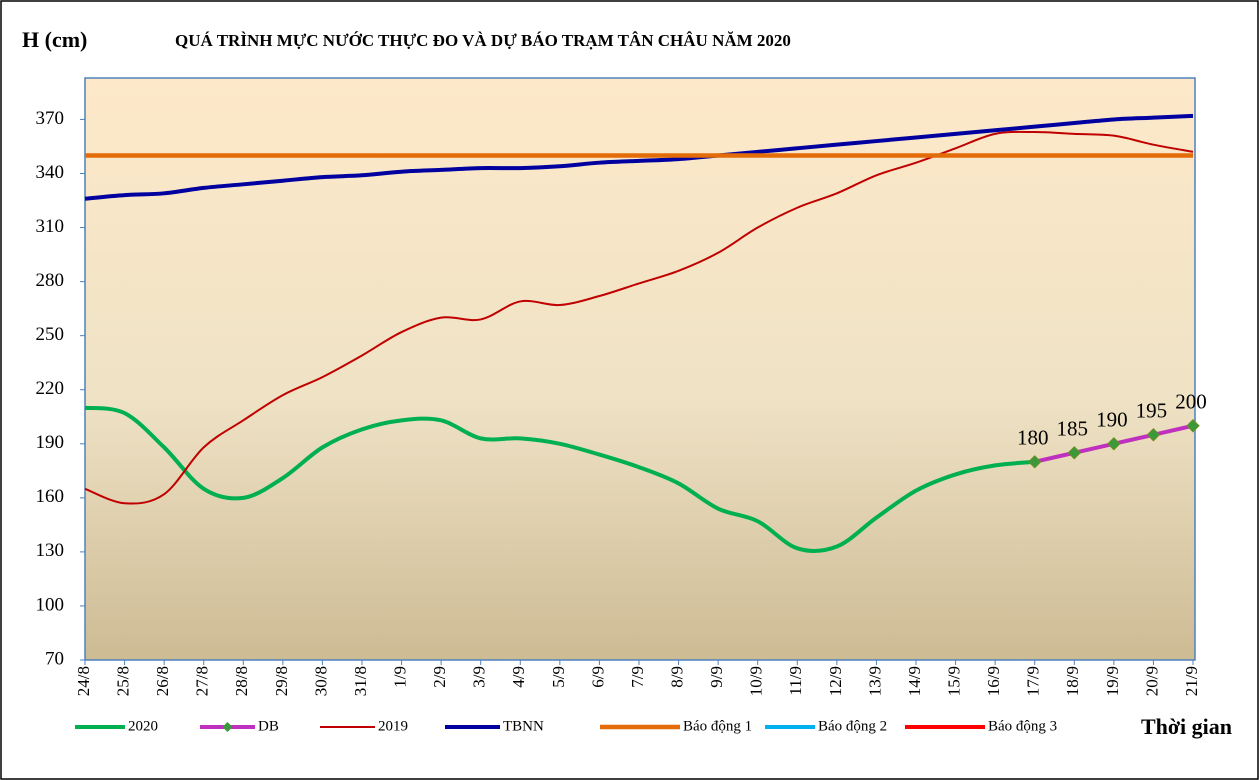 The height and width of the screenshot is (780, 1259). I want to click on y-tick-label: 160, so click(50, 496).